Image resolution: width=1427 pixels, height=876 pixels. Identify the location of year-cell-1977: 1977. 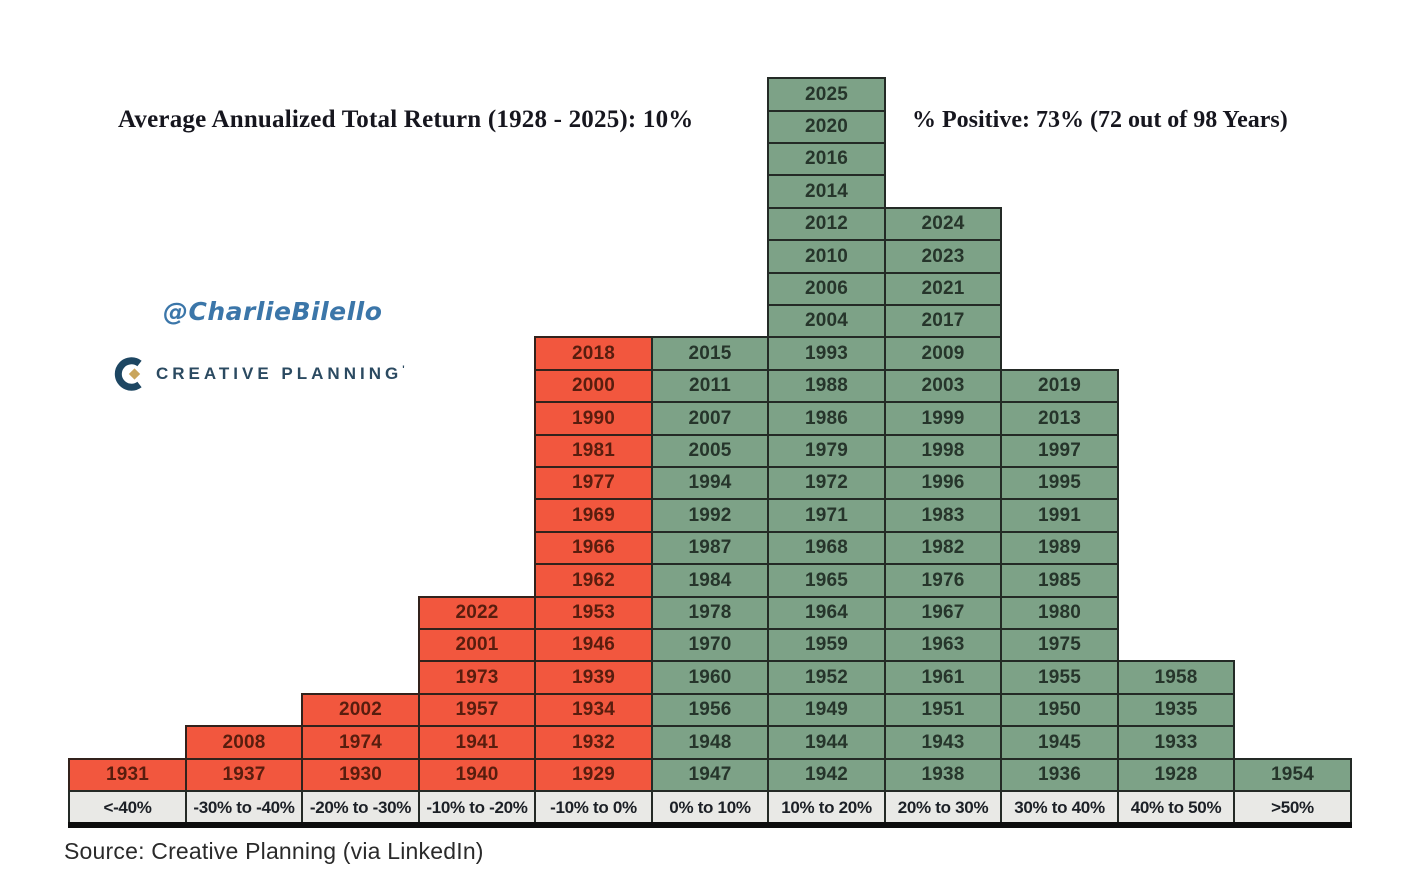
(593, 483).